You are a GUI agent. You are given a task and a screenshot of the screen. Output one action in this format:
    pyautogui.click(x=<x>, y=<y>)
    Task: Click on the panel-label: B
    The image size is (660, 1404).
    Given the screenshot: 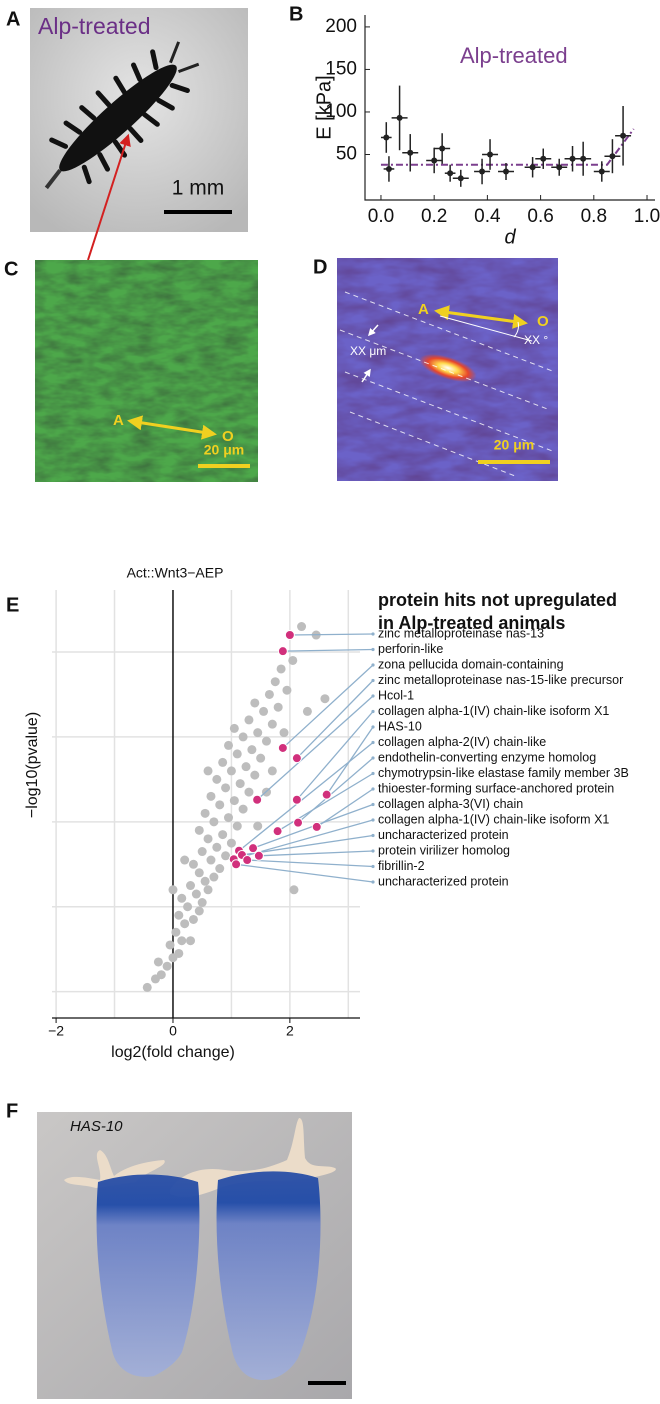 What is the action you would take?
    pyautogui.click(x=296, y=14)
    